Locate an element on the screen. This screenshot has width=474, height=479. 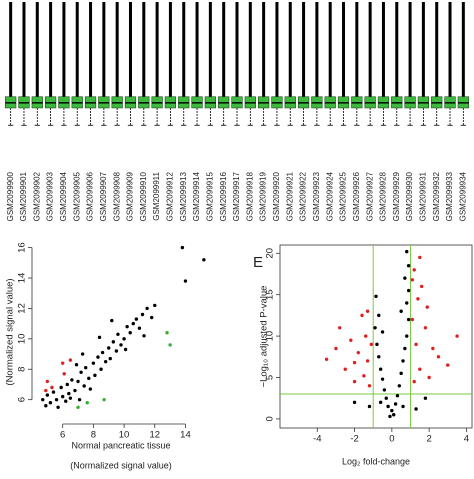
y-tick-label: 10 is located at coordinates (270, 336).